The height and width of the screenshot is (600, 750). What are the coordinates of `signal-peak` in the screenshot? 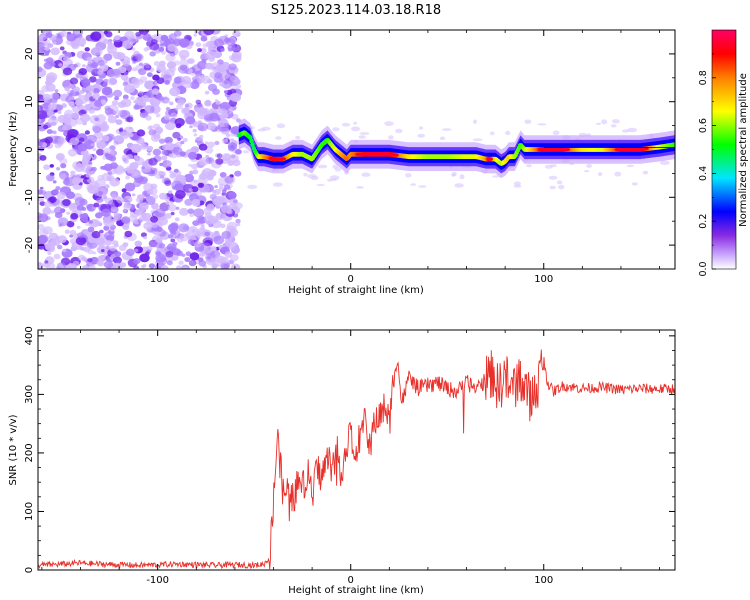 It's located at (490, 159).